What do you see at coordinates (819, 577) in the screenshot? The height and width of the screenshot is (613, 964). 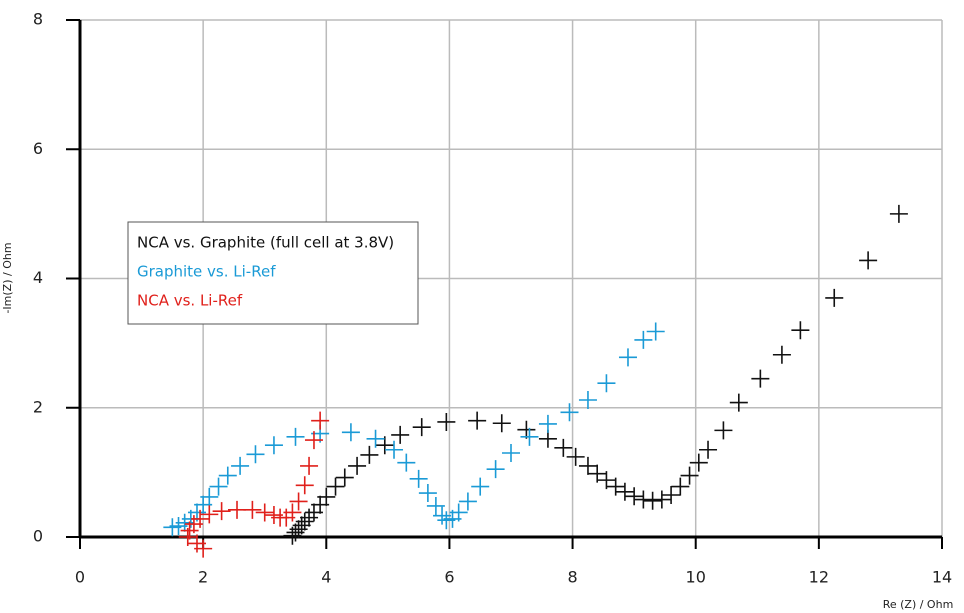 I see `x-tick-label: 12` at bounding box center [819, 577].